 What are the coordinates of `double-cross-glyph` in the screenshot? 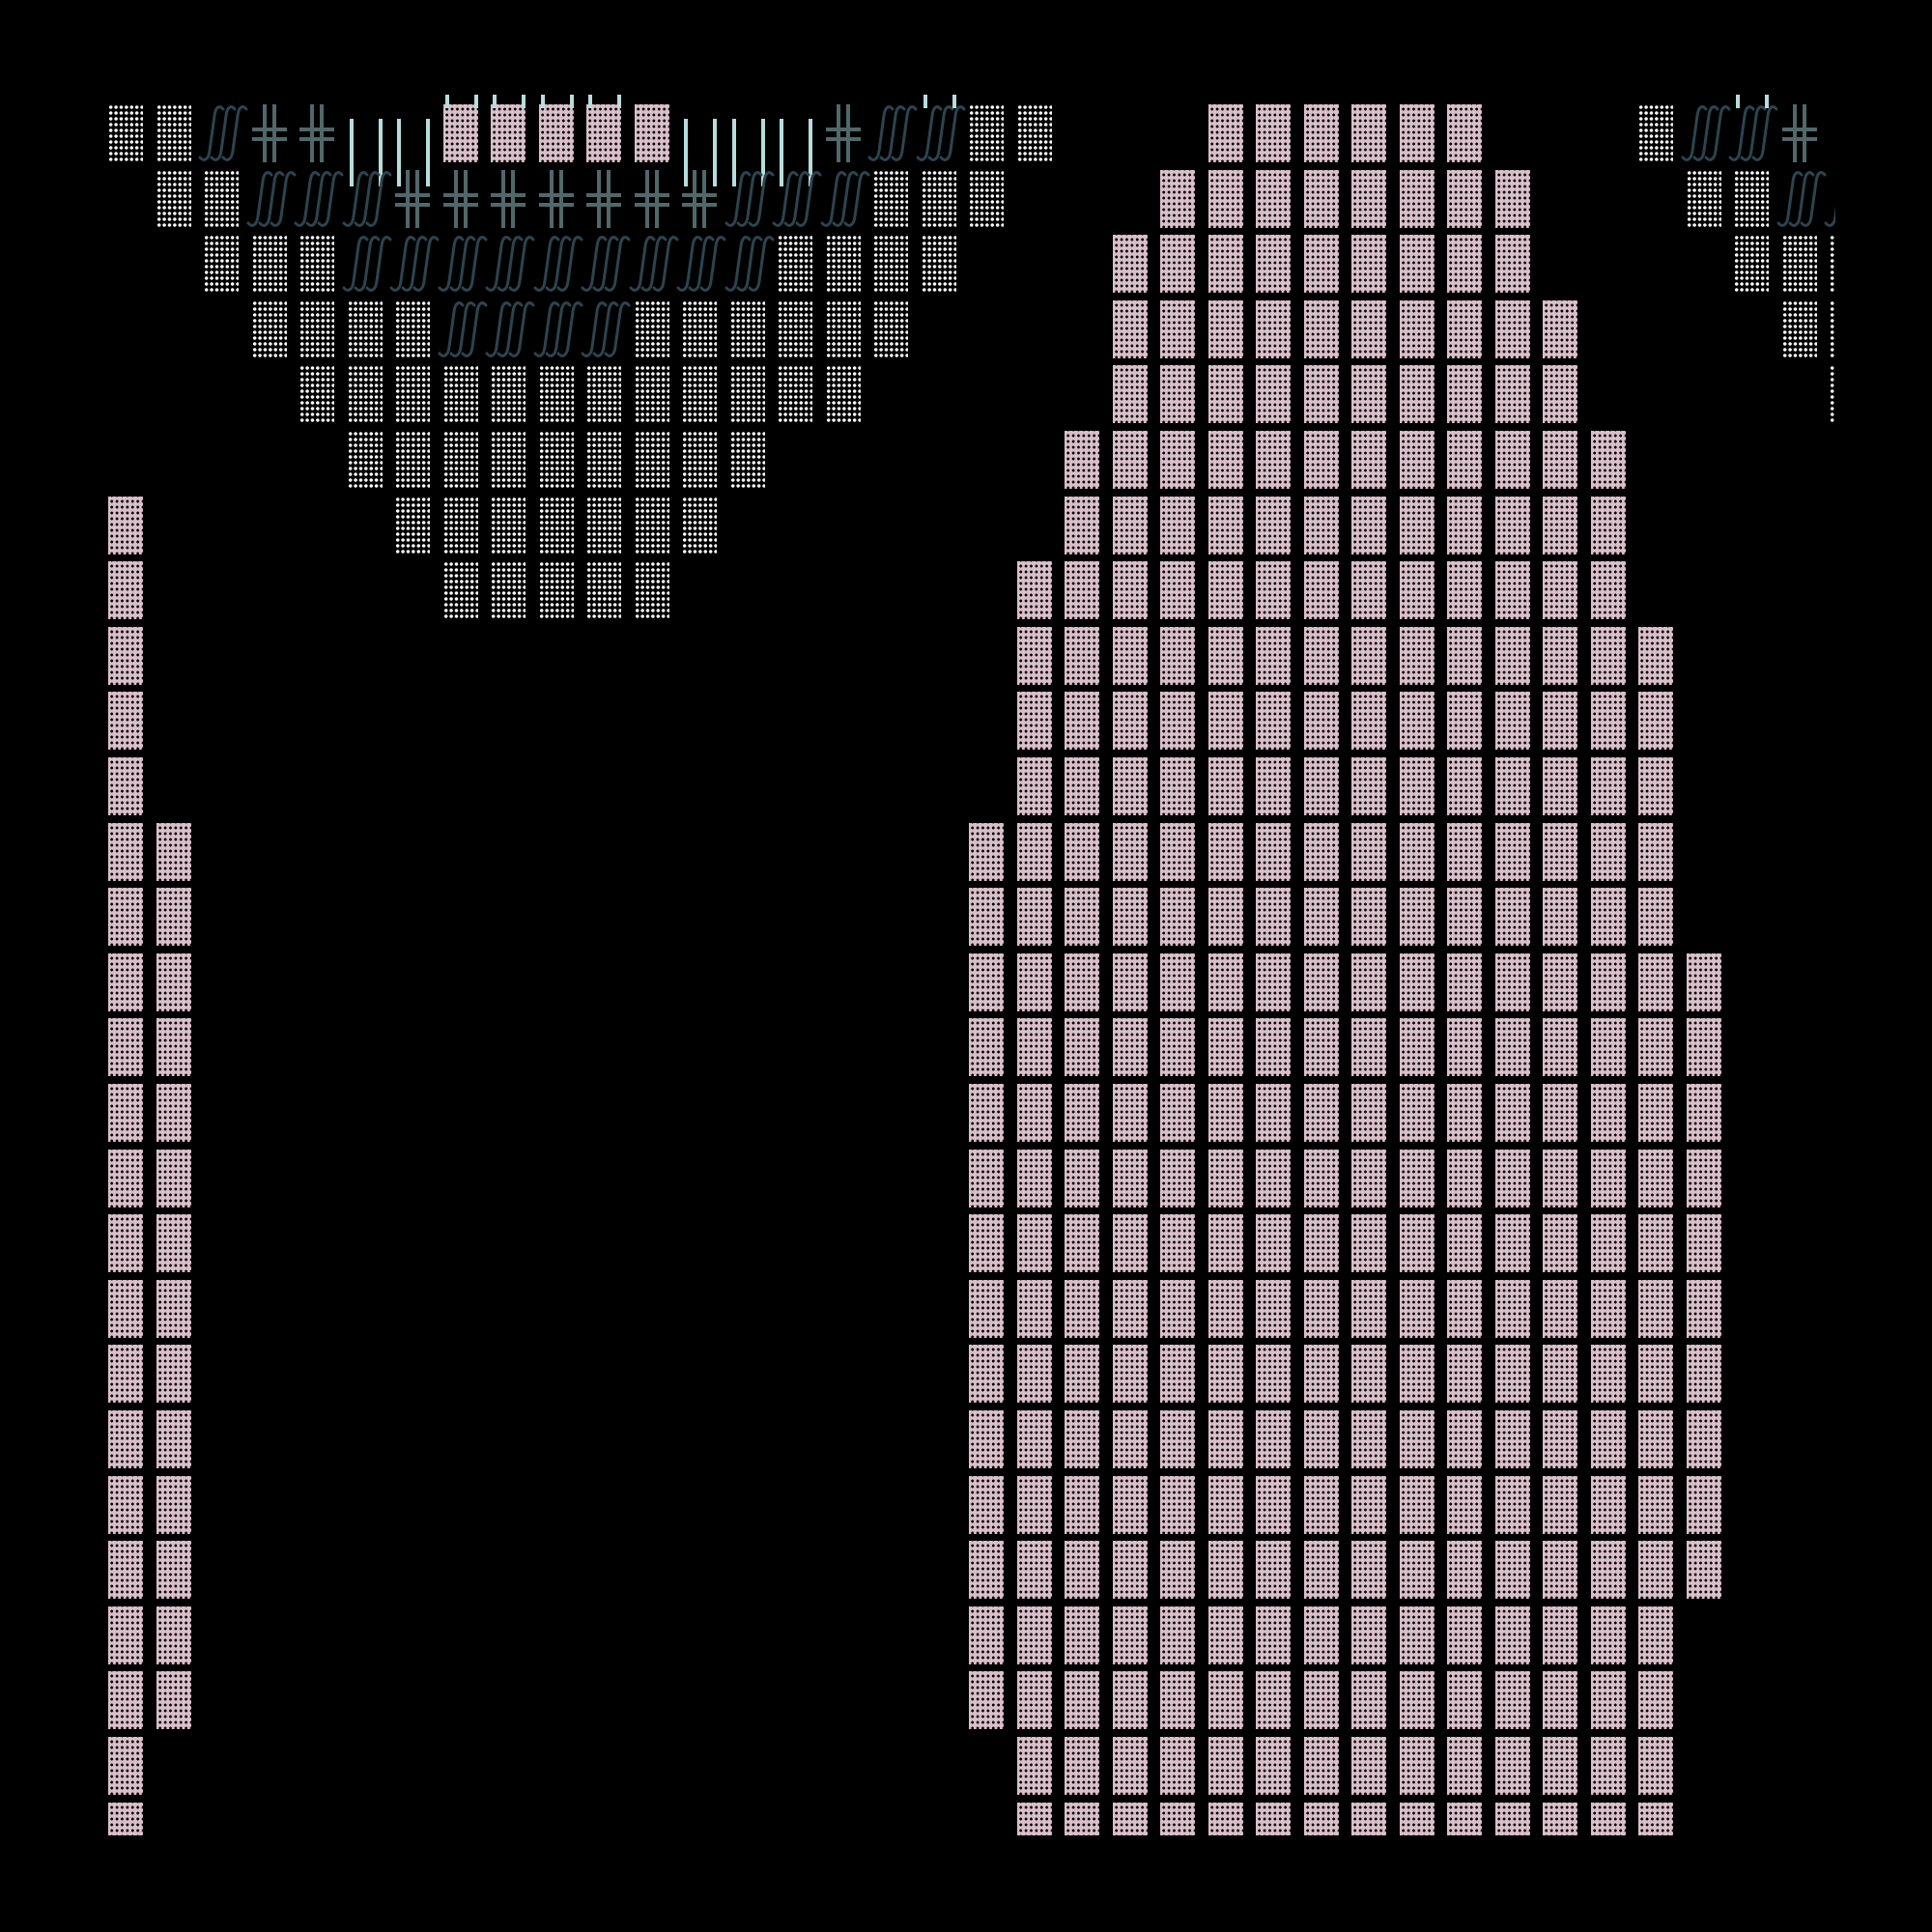 It's located at (316, 133).